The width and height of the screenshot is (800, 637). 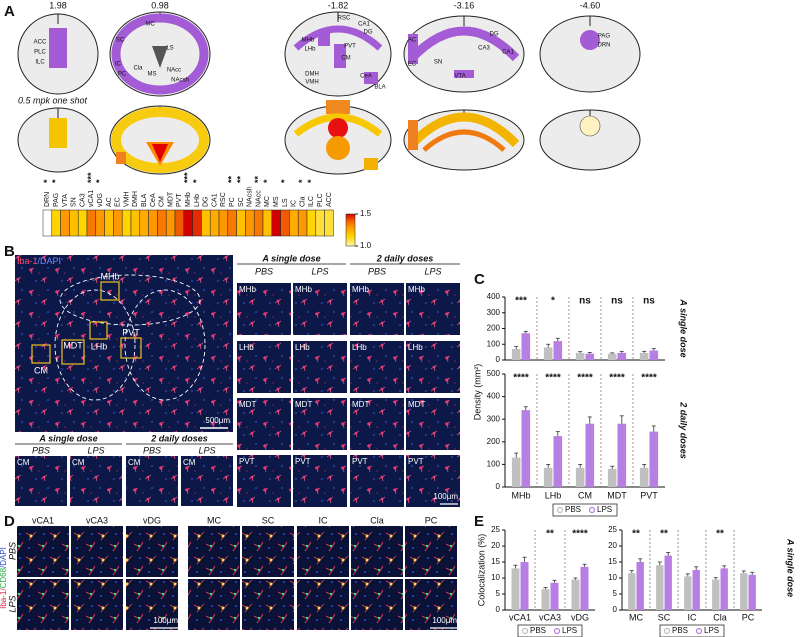 What do you see at coordinates (538, 630) in the screenshot?
I see `legend-label: PBS` at bounding box center [538, 630].